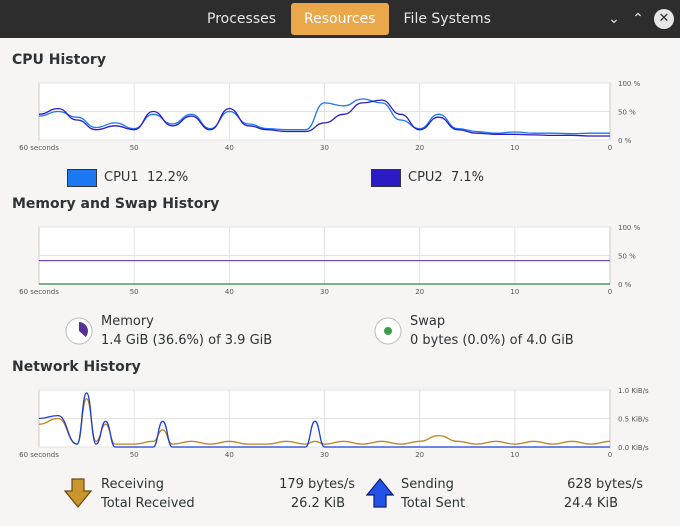 This screenshot has height=526, width=680. I want to click on network-xtick-label: 30, so click(324, 455).